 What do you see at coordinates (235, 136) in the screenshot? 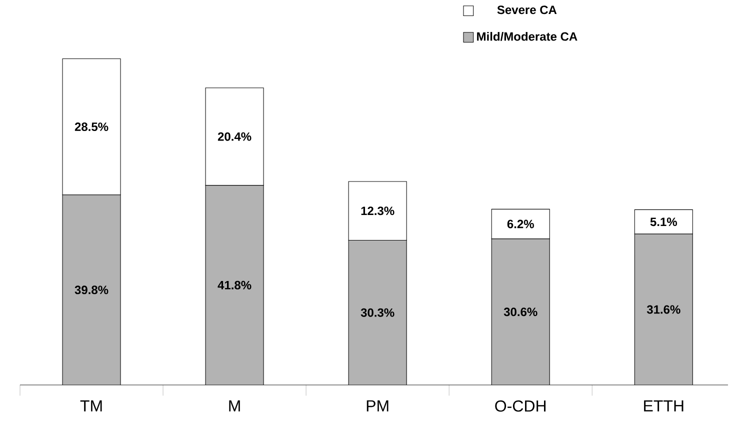
I see `data-label: 20.4%` at bounding box center [235, 136].